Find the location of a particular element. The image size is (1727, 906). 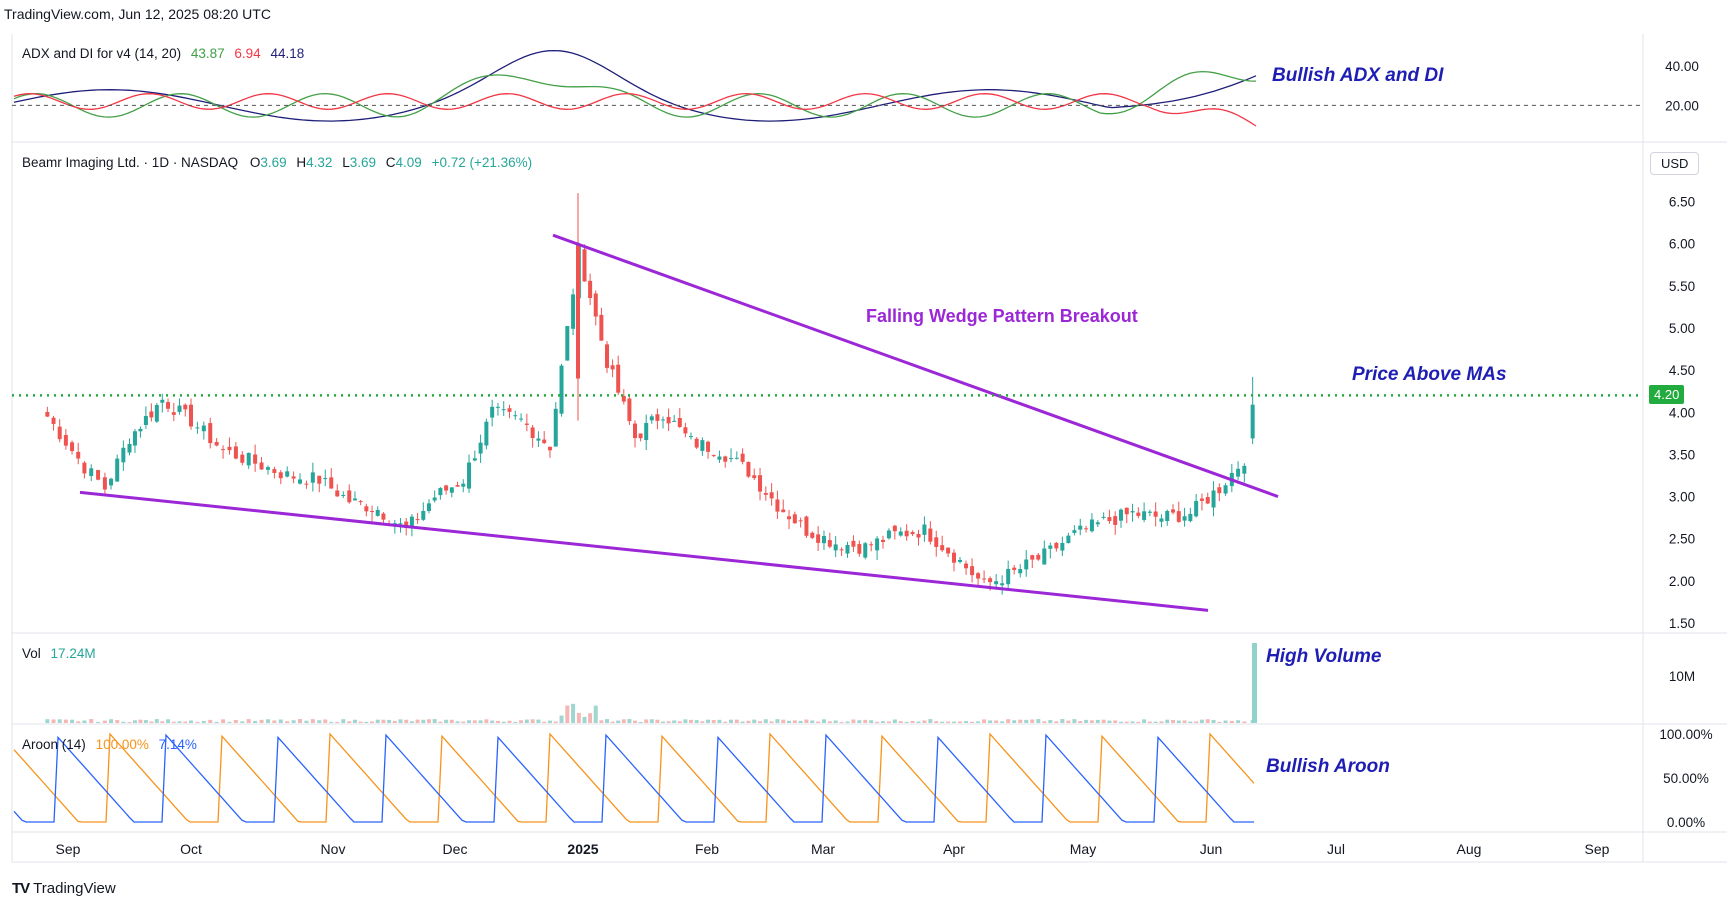

aroon-down-line is located at coordinates (633, 778).